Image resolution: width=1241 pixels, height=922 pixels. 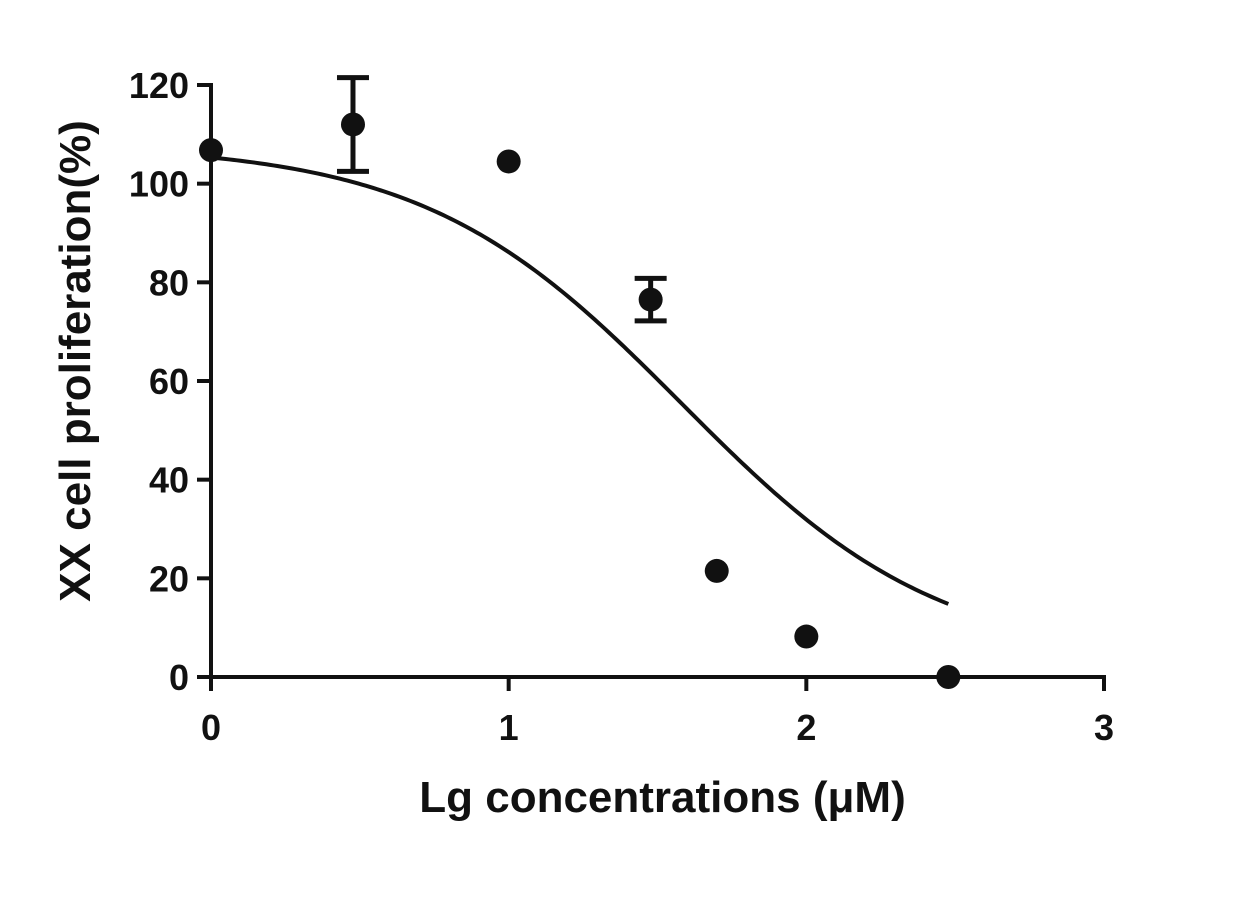 What do you see at coordinates (179, 677) in the screenshot?
I see `y-tick-label: 0` at bounding box center [179, 677].